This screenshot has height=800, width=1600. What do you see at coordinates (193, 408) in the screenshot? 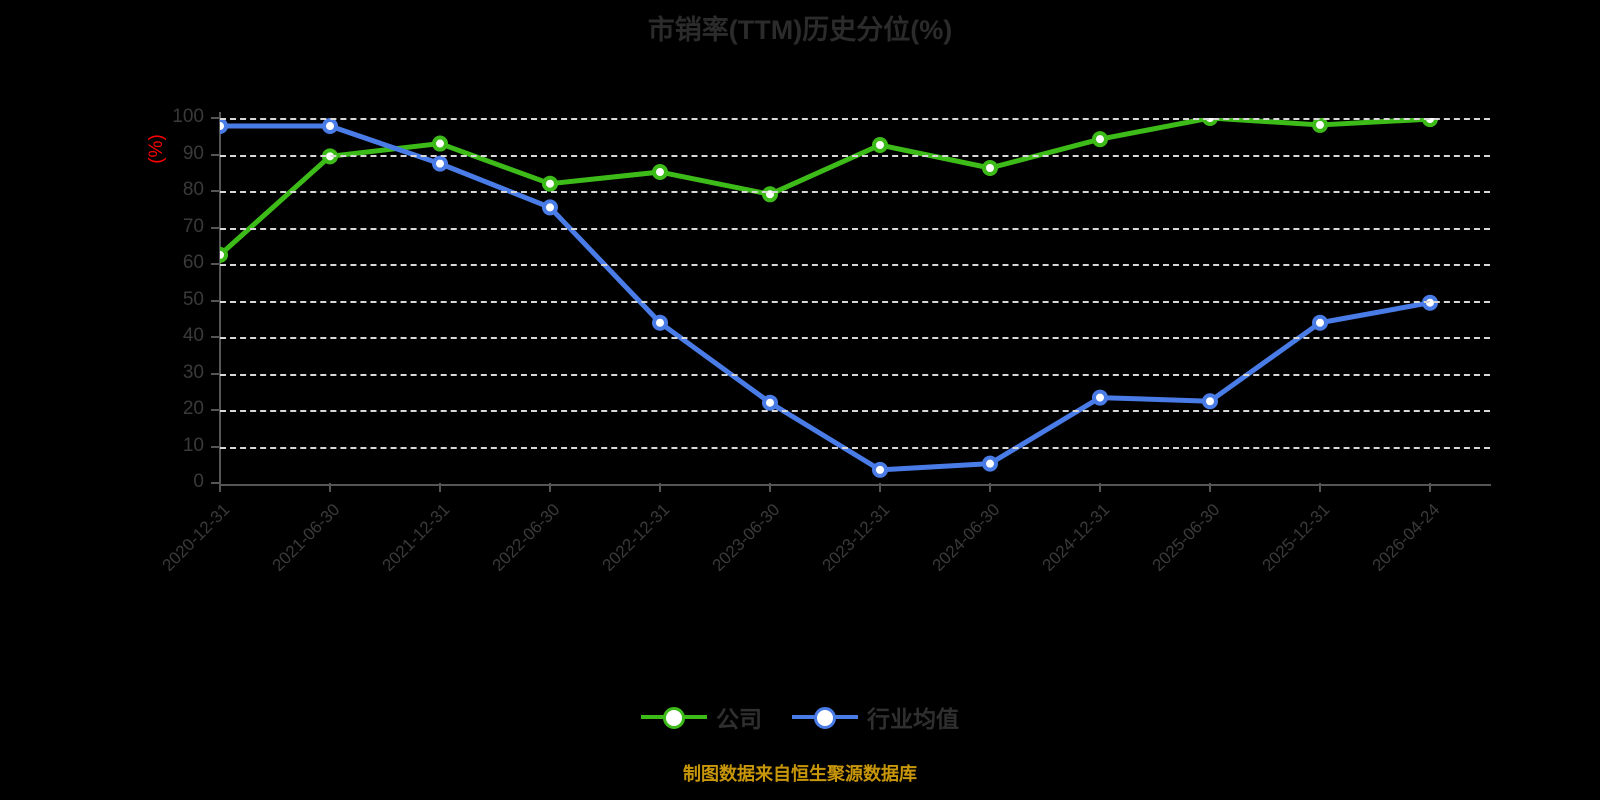
I see `y-tick-label: 20` at bounding box center [193, 408].